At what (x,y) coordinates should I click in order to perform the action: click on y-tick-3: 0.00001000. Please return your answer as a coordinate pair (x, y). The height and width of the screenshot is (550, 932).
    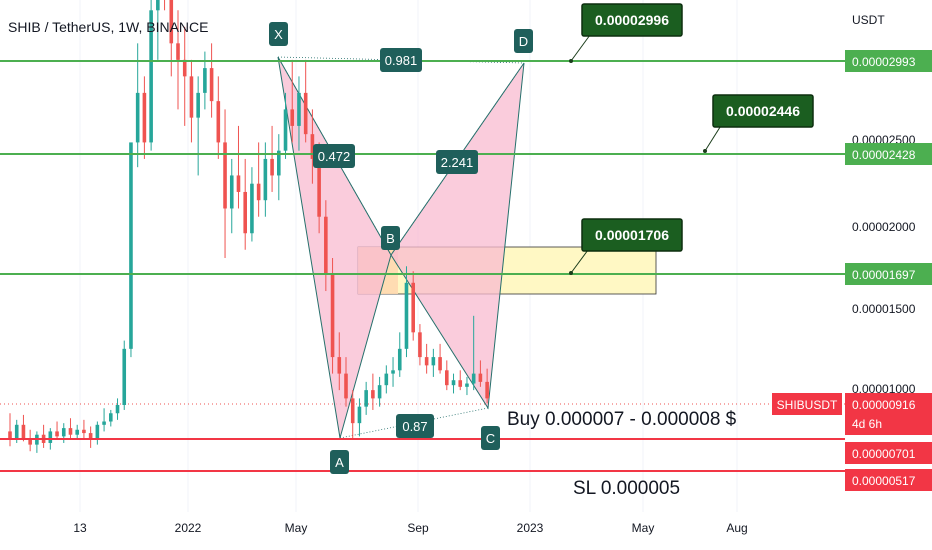
    Looking at the image, I should click on (884, 389).